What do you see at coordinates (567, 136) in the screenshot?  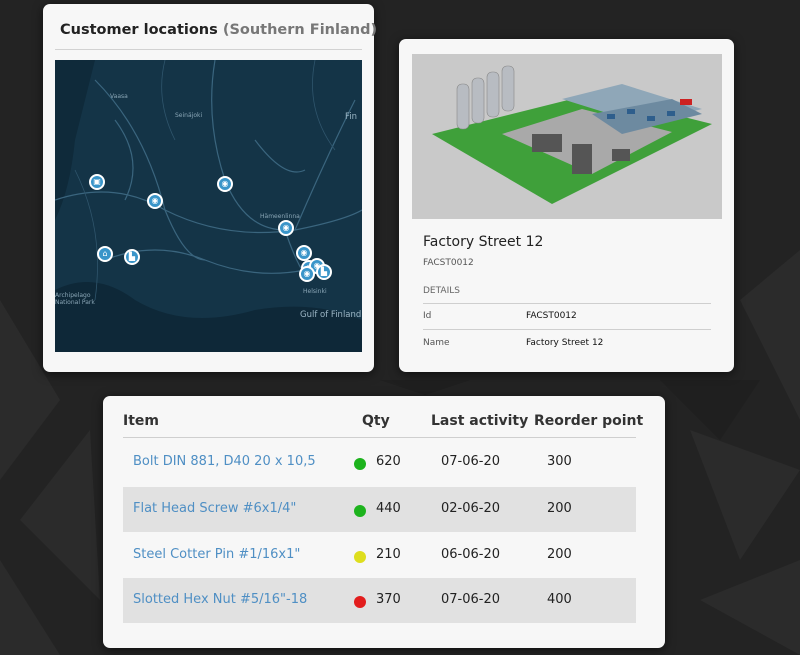 I see `factory-image` at bounding box center [567, 136].